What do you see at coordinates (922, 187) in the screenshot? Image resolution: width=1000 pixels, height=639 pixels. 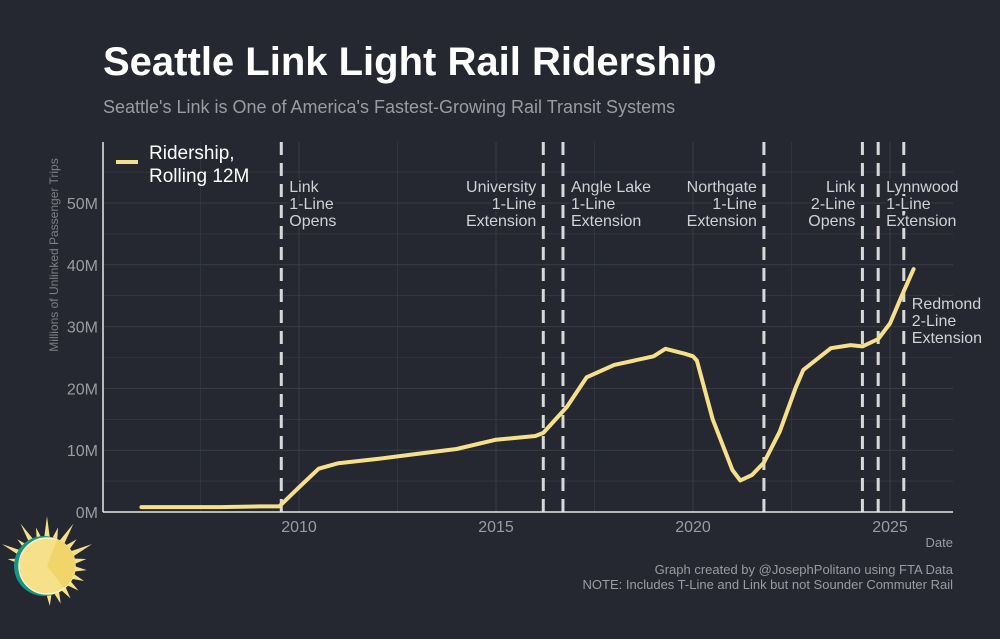 I see `annotation-label: Lynnwood` at bounding box center [922, 187].